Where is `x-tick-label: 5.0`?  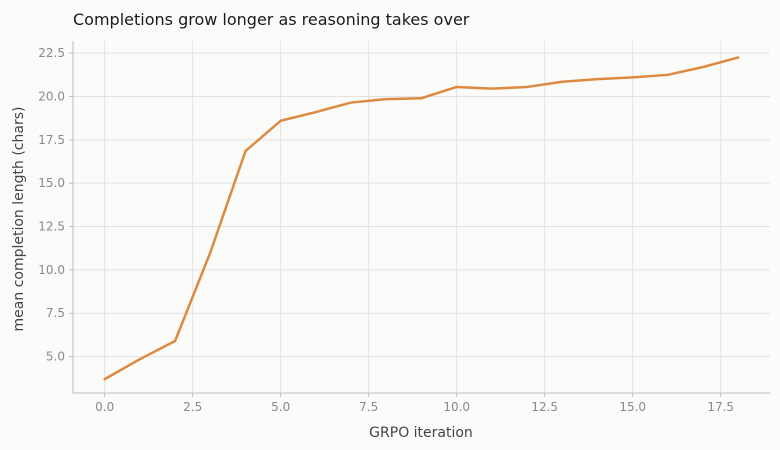 x-tick-label: 5.0 is located at coordinates (280, 407).